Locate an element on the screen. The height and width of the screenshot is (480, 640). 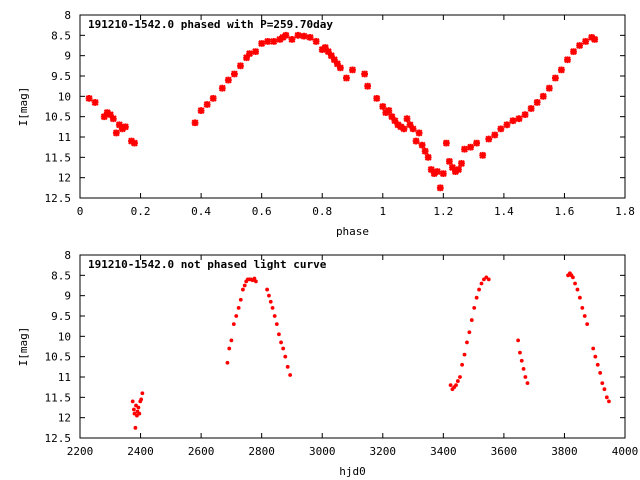
unphased-plot-y-axis-label: I[mag] is located at coordinates (23, 347).